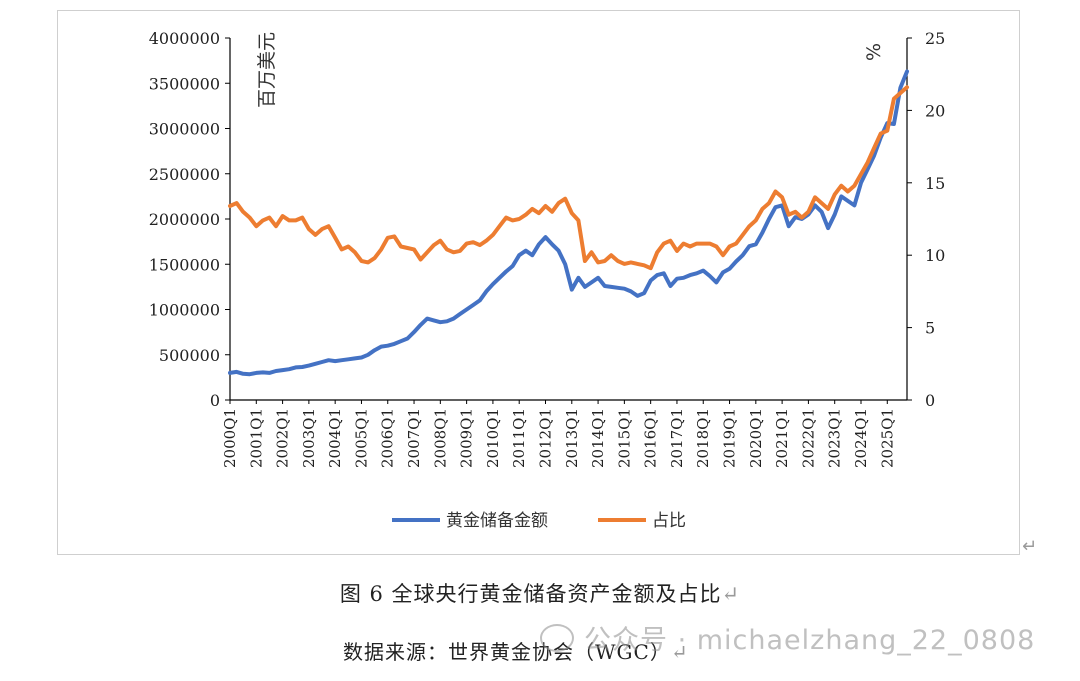  Describe the element at coordinates (184, 38) in the screenshot. I see `left-tick-label: 4000000` at that location.